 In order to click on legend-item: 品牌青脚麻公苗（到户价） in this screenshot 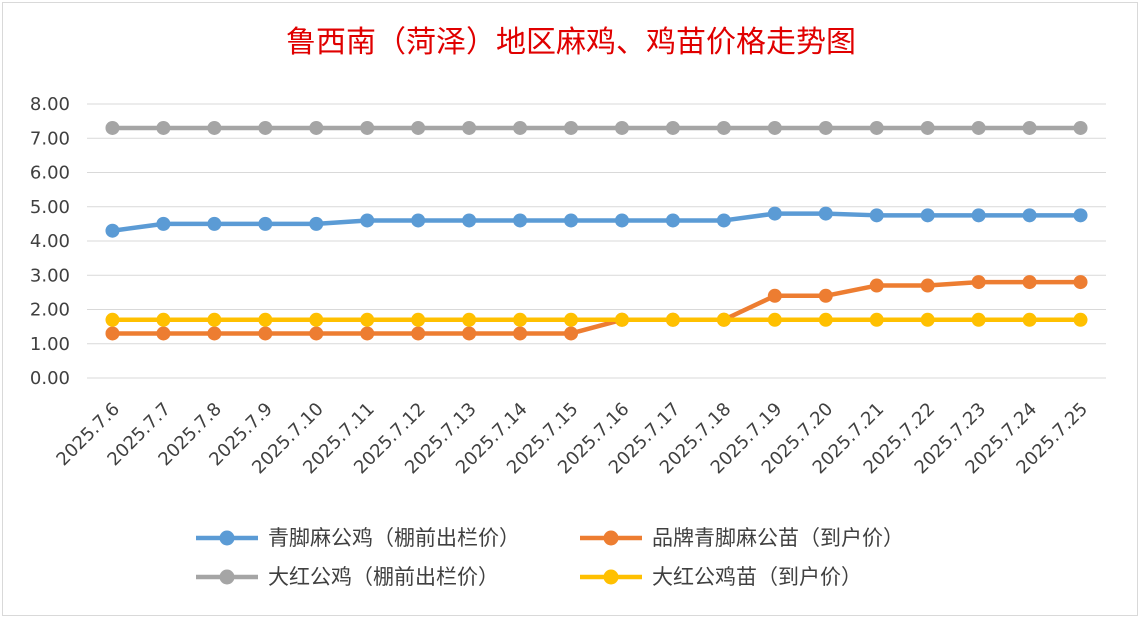, I will do `click(742, 538)`.